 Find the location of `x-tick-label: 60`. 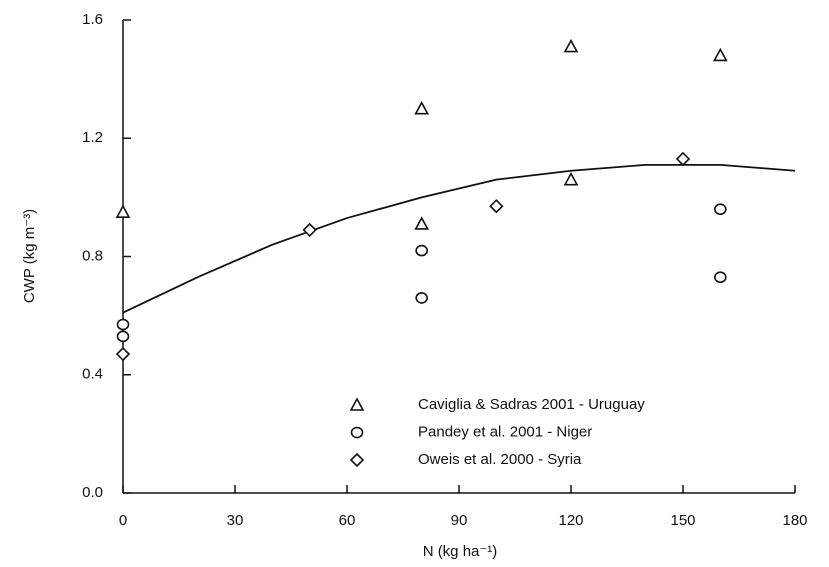

x-tick-label: 60 is located at coordinates (347, 520).